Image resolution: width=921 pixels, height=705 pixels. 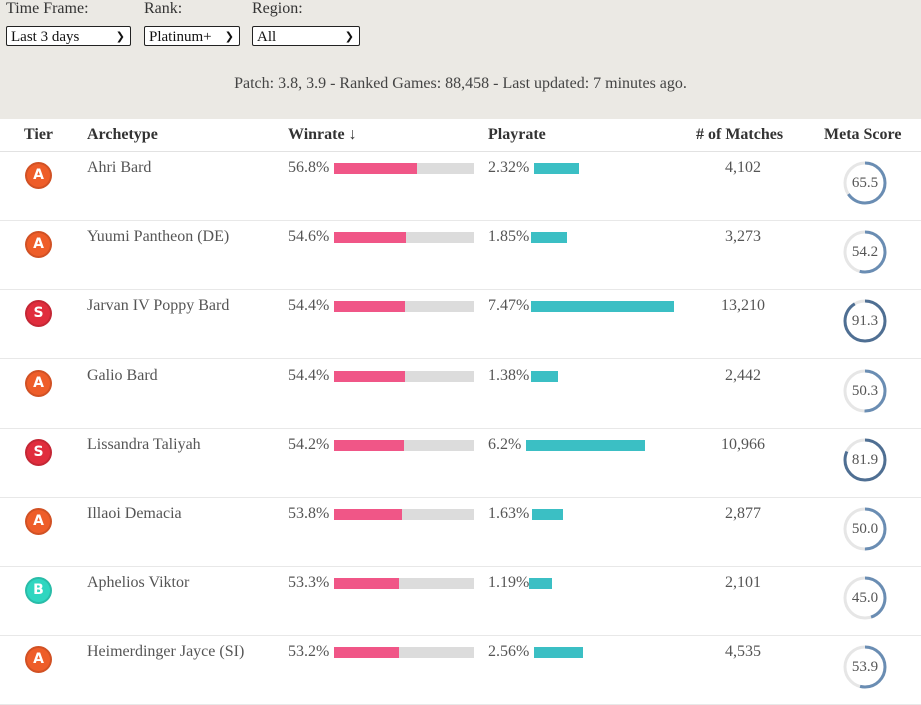 I want to click on matches-count: 2,442, so click(x=743, y=375).